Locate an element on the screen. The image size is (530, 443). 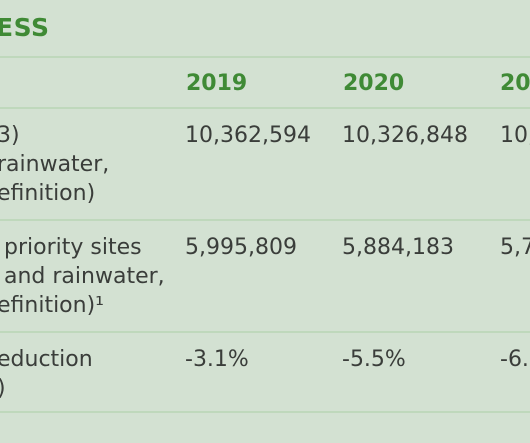
value-partial: -6. is located at coordinates (514, 359).